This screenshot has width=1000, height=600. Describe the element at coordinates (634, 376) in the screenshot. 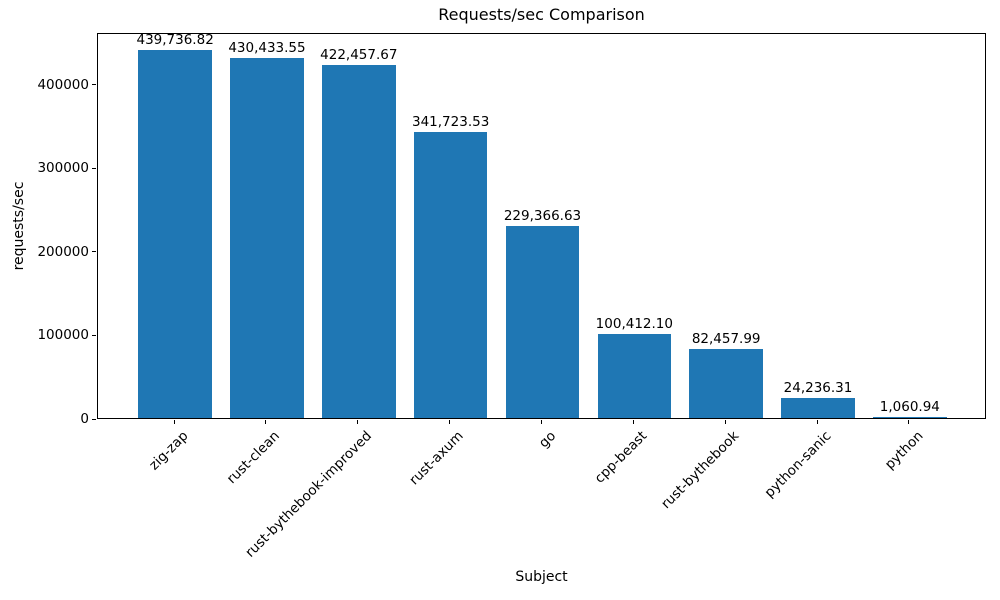

I see `bar-cpp-beast` at that location.